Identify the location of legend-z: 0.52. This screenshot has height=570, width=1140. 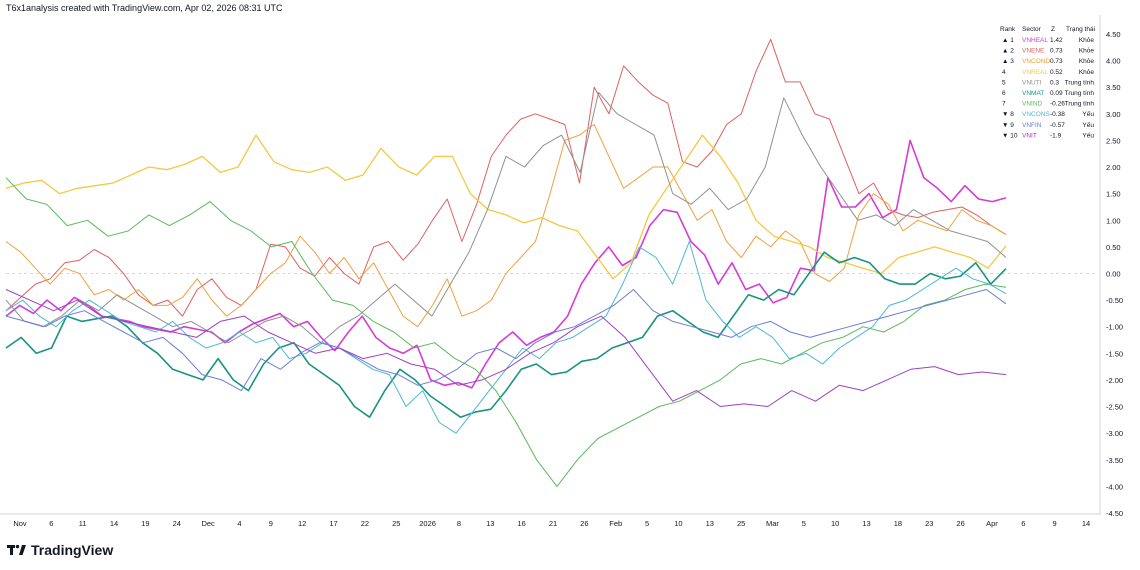
(1056, 72).